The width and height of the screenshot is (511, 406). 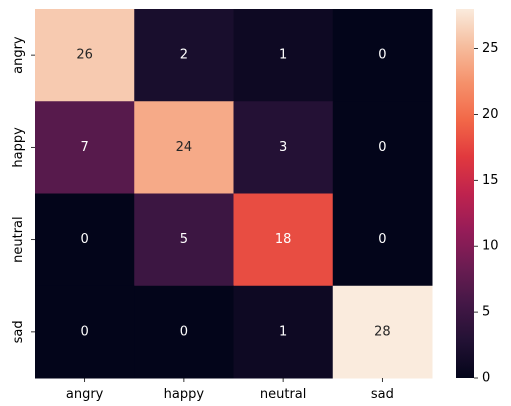 I want to click on heatmap-cell-sad-neutral, so click(x=283, y=332).